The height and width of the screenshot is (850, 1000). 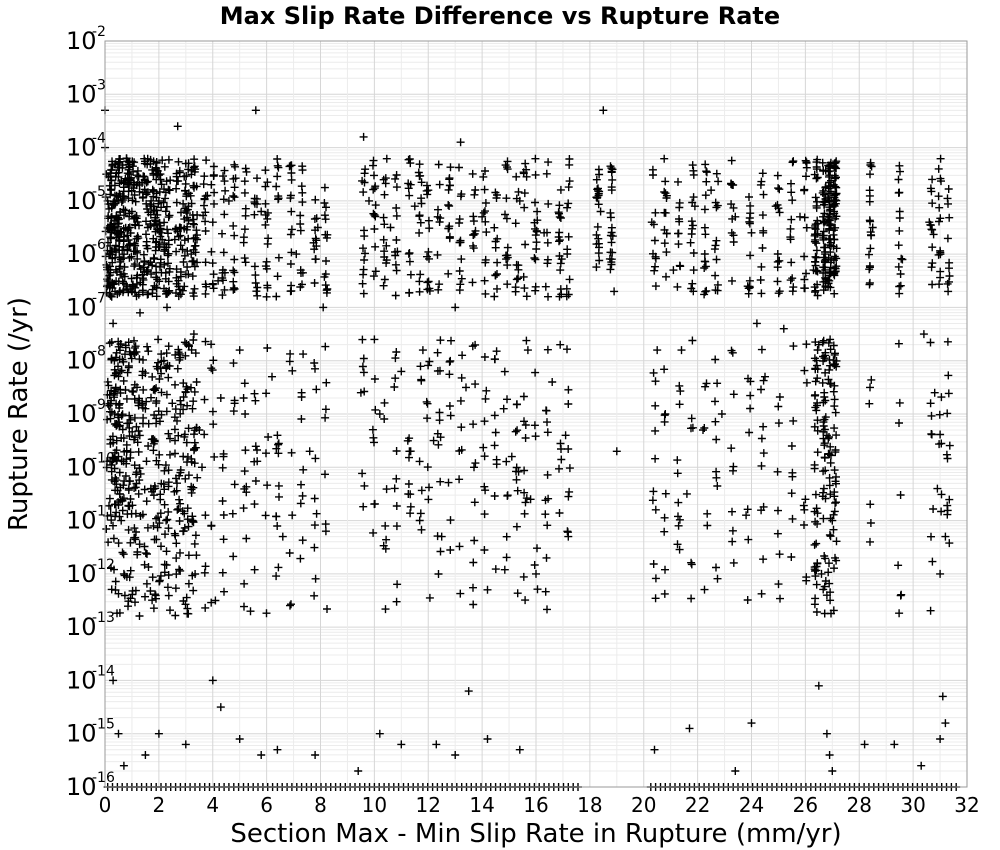 What do you see at coordinates (103, 565) in the screenshot?
I see `y-tick-exponent: -12` at bounding box center [103, 565].